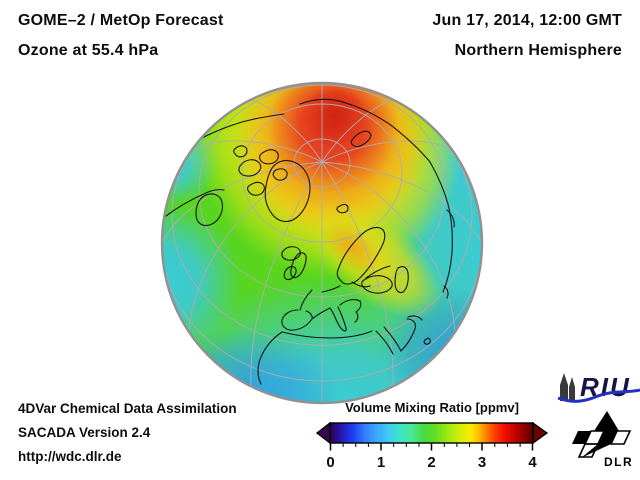 This screenshot has height=480, width=640. Describe the element at coordinates (598, 395) in the screenshot. I see `riu-logo-swoosh` at that location.